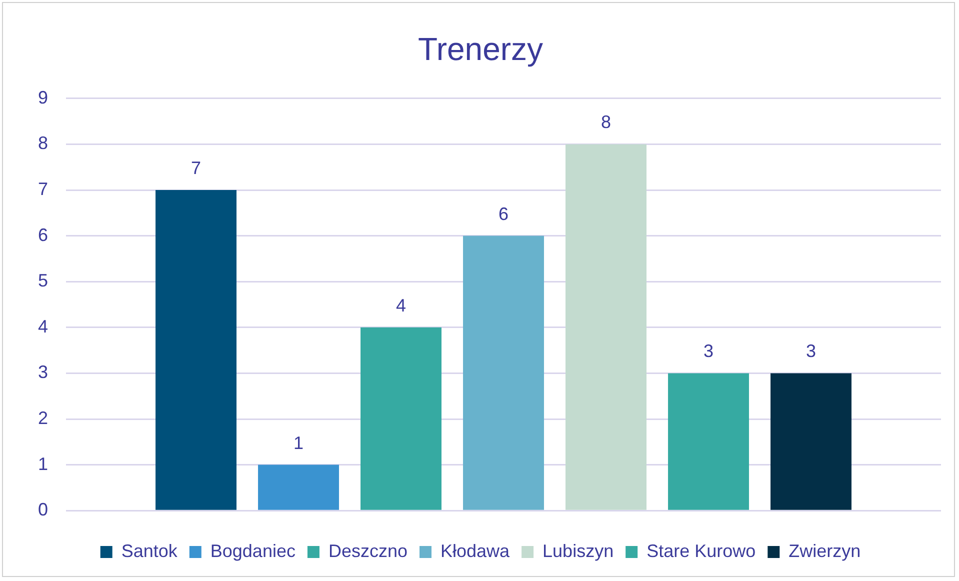 The width and height of the screenshot is (959, 581). I want to click on y-tick-label: 1, so click(43, 464).